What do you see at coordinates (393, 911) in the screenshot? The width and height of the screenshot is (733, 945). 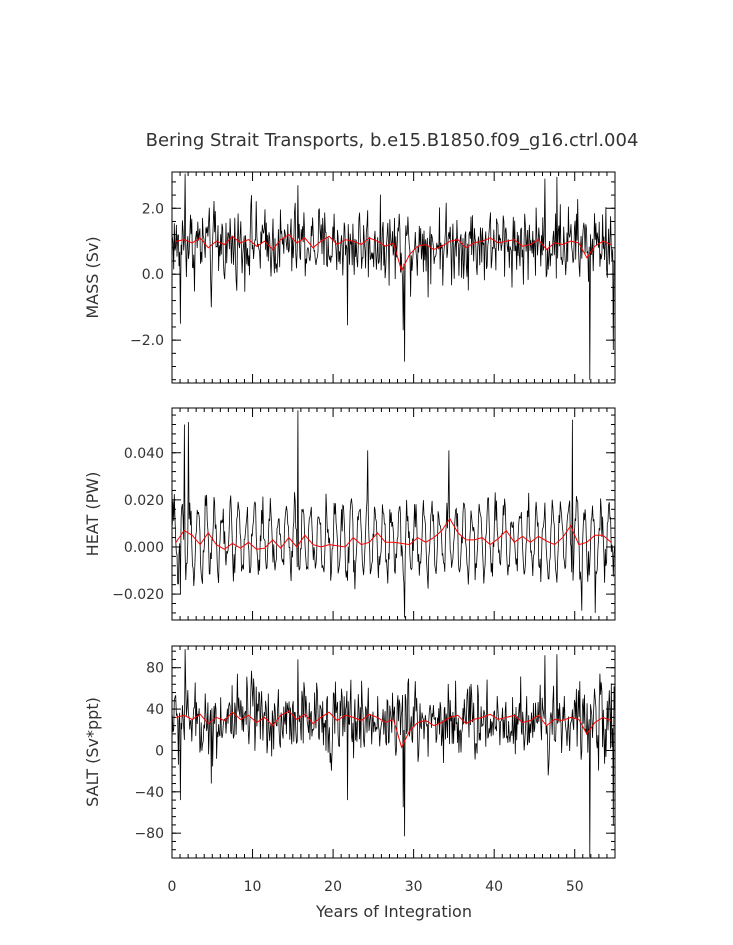 I see `x-axis-label: Years of Integration` at bounding box center [393, 911].